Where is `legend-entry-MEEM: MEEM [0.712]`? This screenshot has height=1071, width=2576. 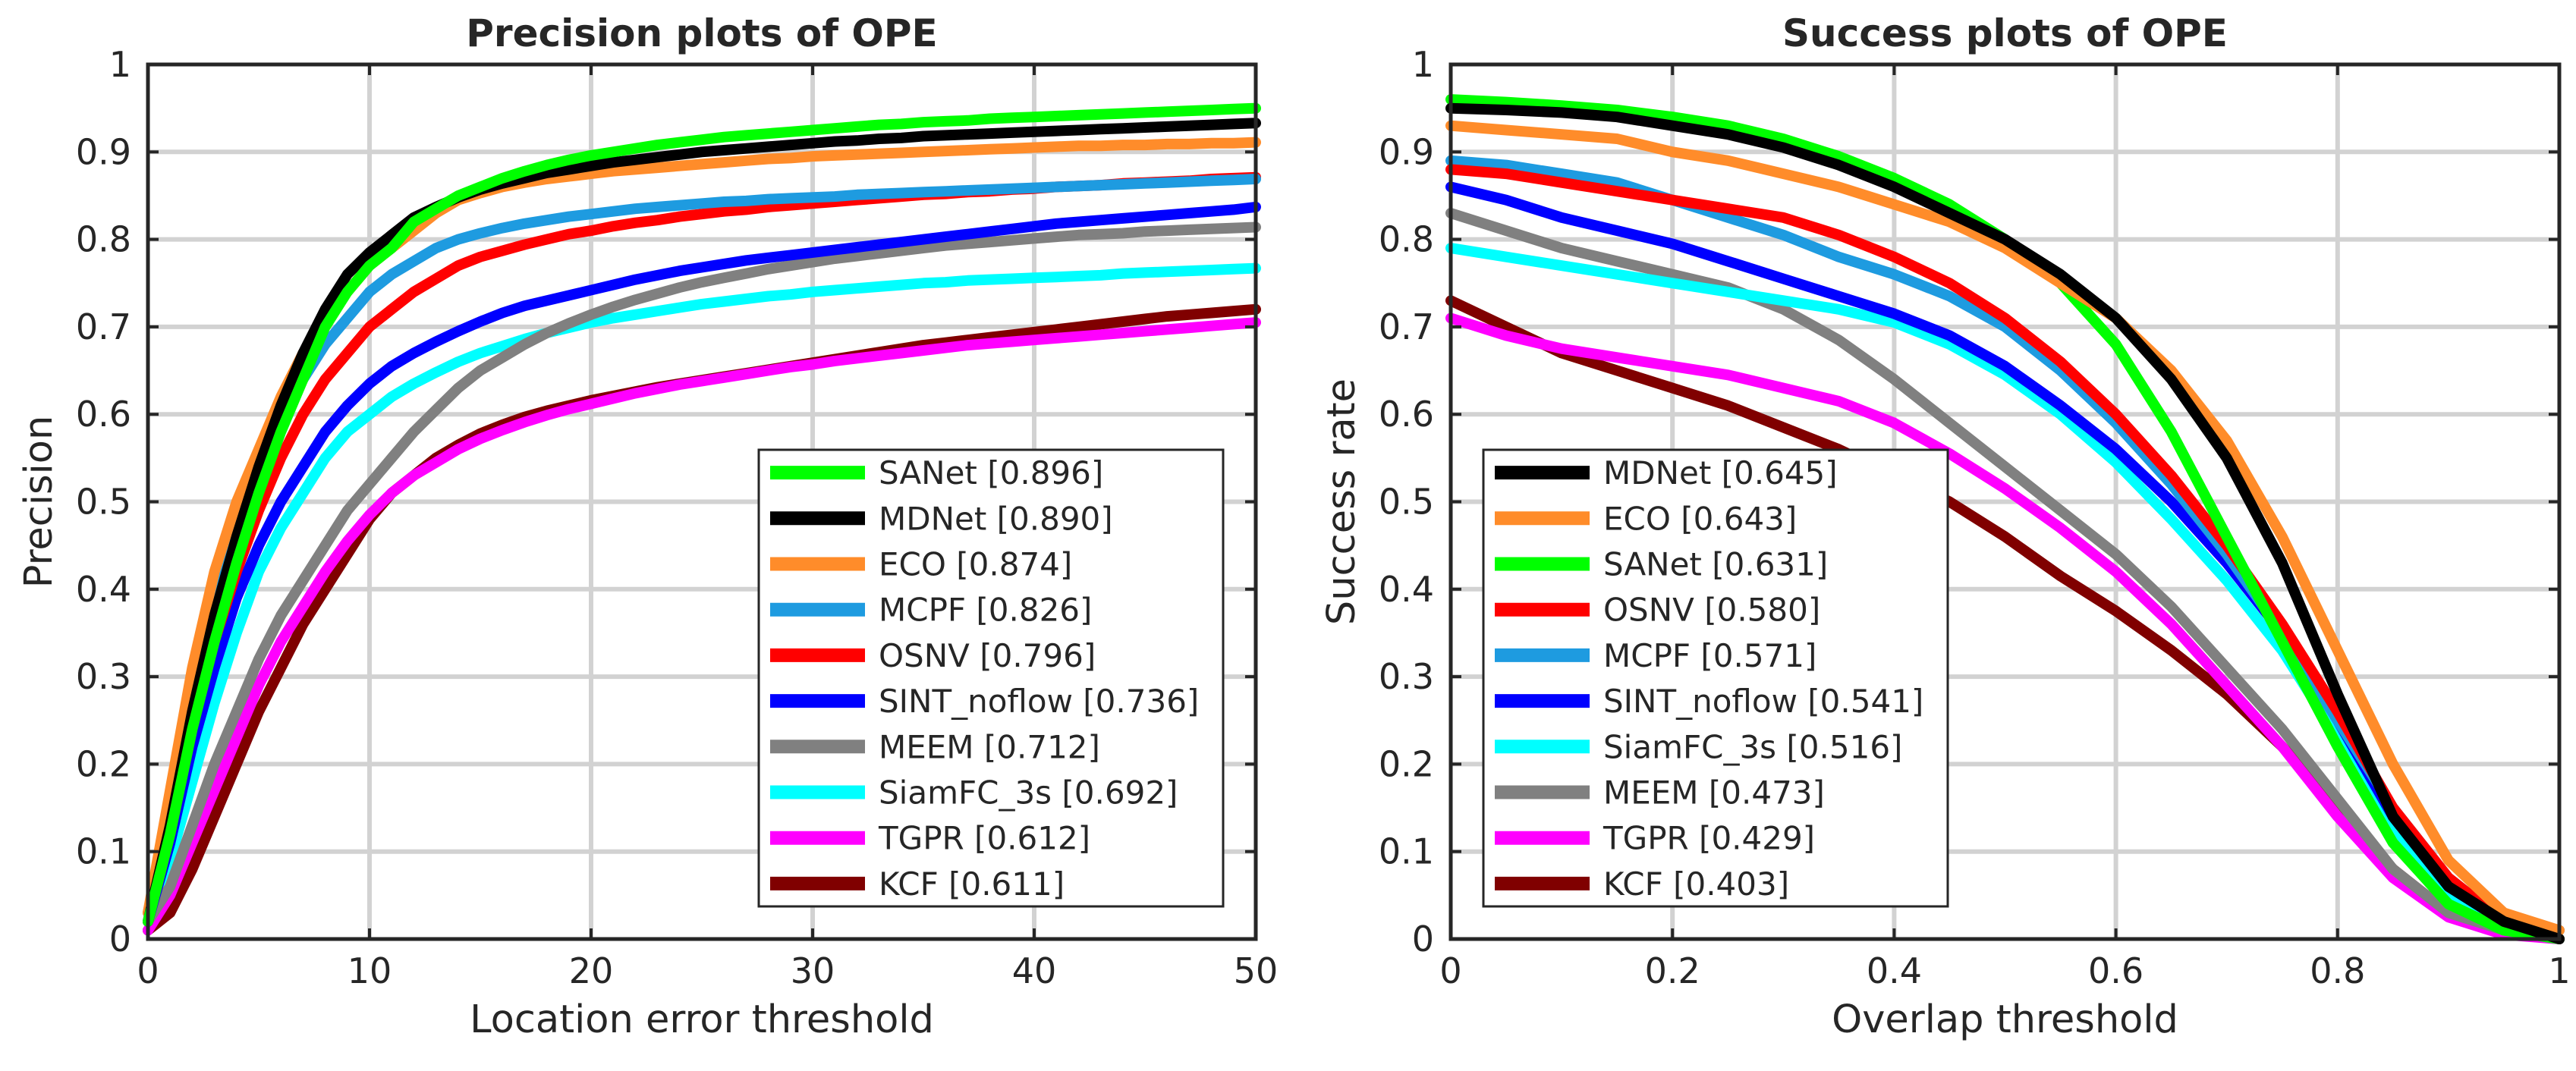
legend-entry-MEEM: MEEM [0.712] is located at coordinates (935, 746).